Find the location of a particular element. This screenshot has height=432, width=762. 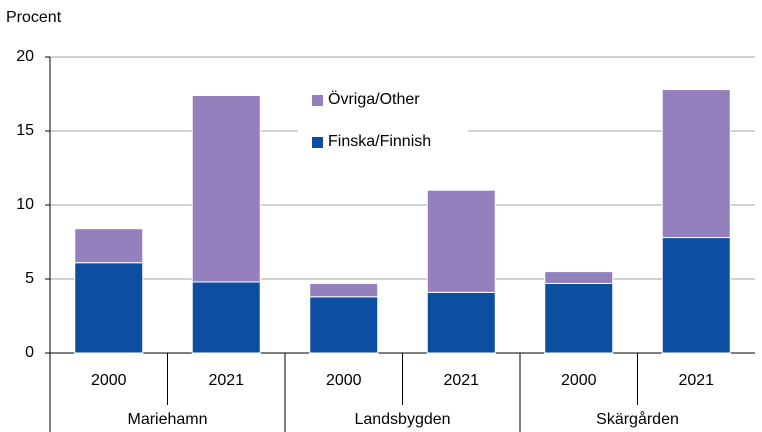

y-axis-label: Procent is located at coordinates (34, 17).